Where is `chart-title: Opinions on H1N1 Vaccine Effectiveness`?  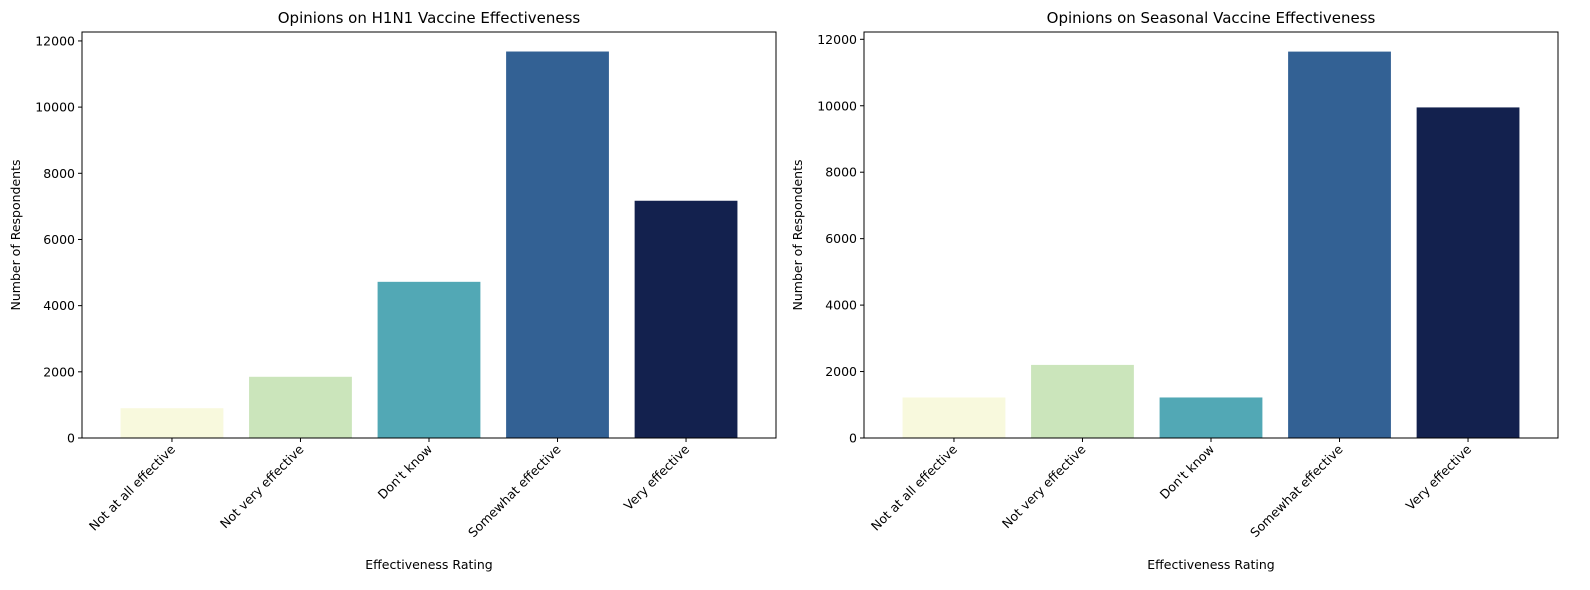 chart-title: Opinions on H1N1 Vaccine Effectiveness is located at coordinates (429, 18).